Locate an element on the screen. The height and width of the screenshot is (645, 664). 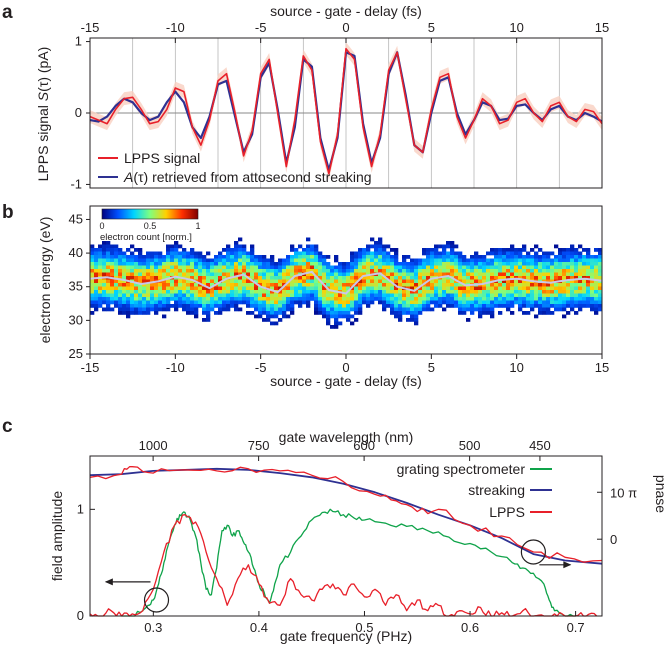
panel-a-ytick-label: 1 is located at coordinates (78, 41).